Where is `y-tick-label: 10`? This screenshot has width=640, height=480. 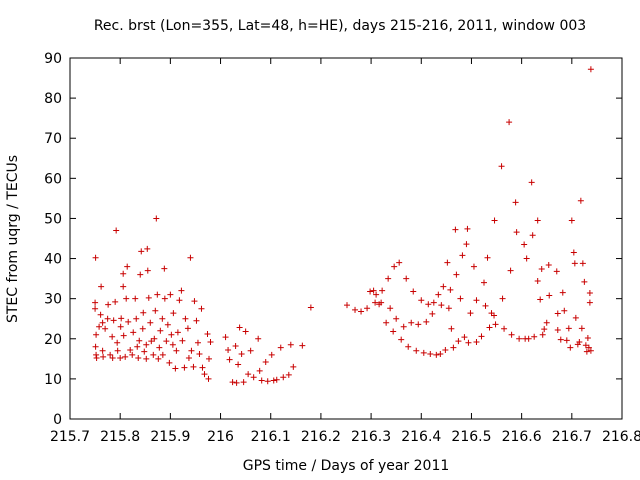 y-tick-label: 10 is located at coordinates (53, 380).